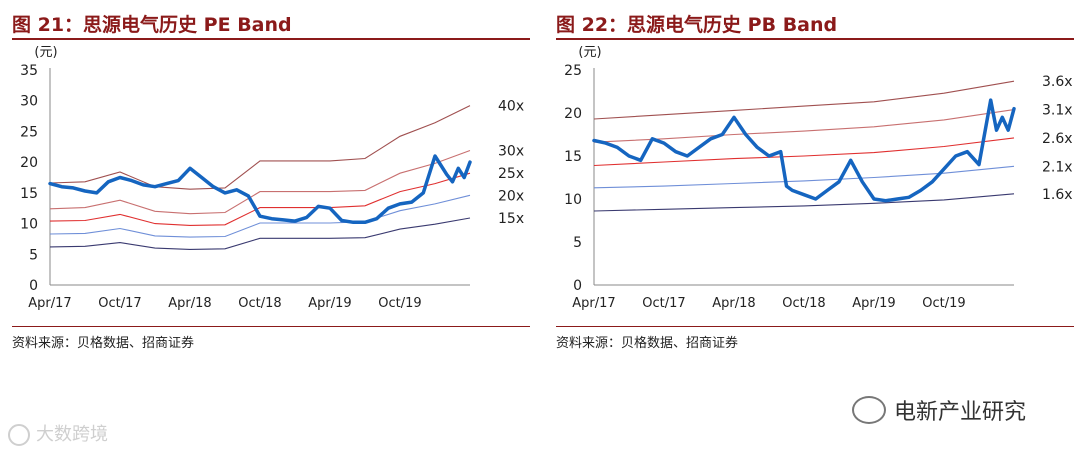 The image size is (1080, 454). Describe the element at coordinates (19, 435) in the screenshot. I see `brand-logo-icon` at that location.